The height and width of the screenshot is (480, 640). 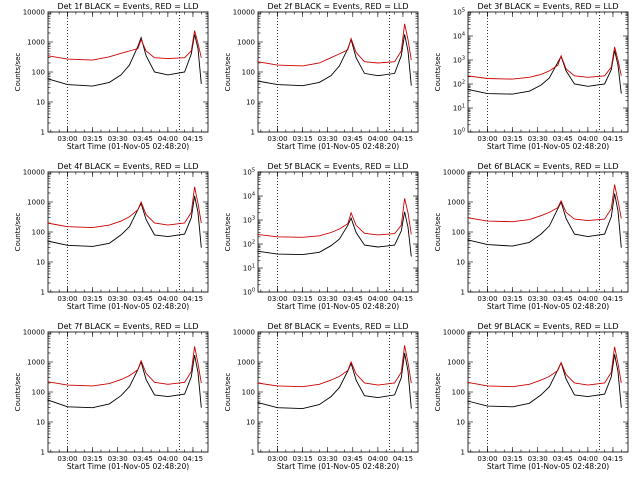 I want to click on panel-title: Det 9f BLACK = Events, RED = LLD, so click(x=547, y=326).